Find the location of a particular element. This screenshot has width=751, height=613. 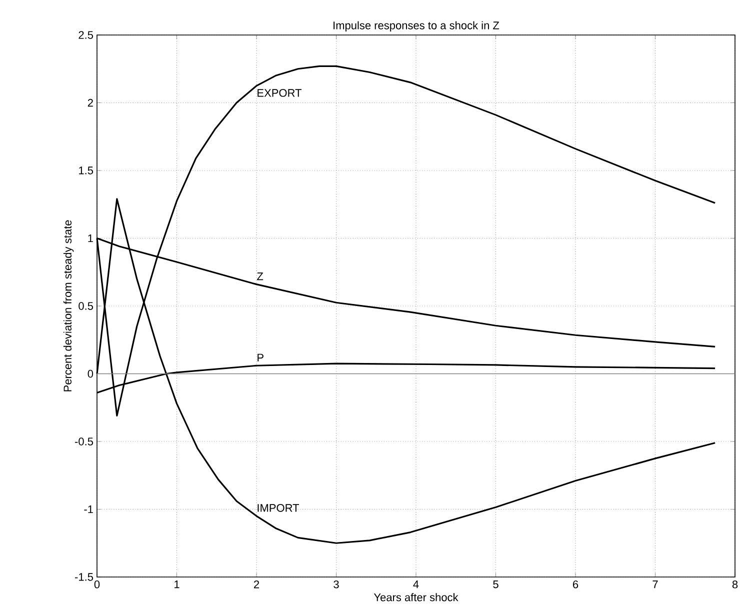

y-tick-label: -1 is located at coordinates (88, 509).